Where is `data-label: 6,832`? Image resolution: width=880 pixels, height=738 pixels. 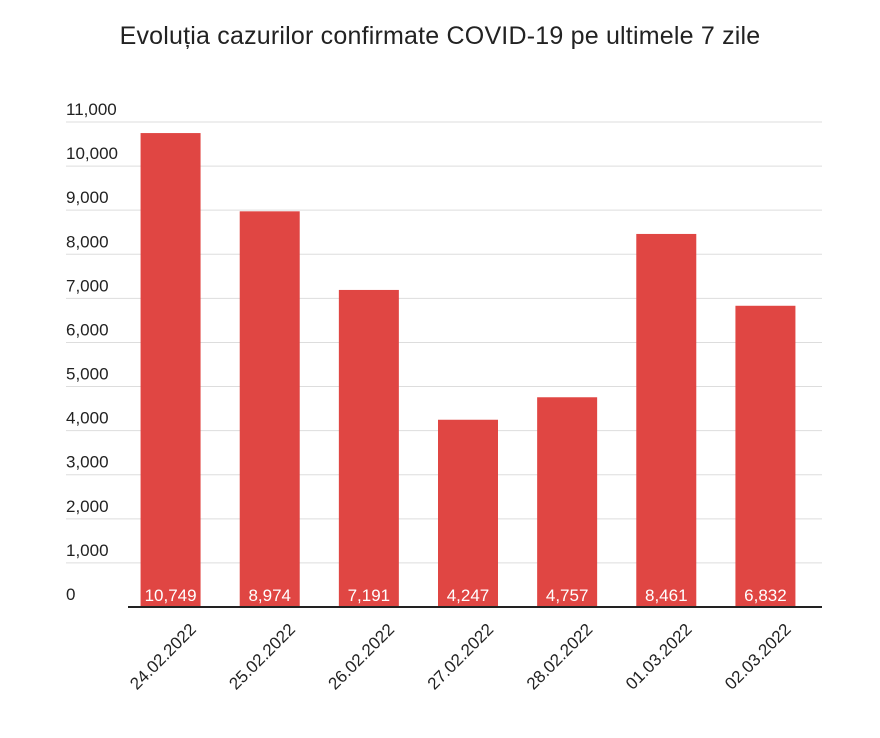
data-label: 6,832 is located at coordinates (765, 595).